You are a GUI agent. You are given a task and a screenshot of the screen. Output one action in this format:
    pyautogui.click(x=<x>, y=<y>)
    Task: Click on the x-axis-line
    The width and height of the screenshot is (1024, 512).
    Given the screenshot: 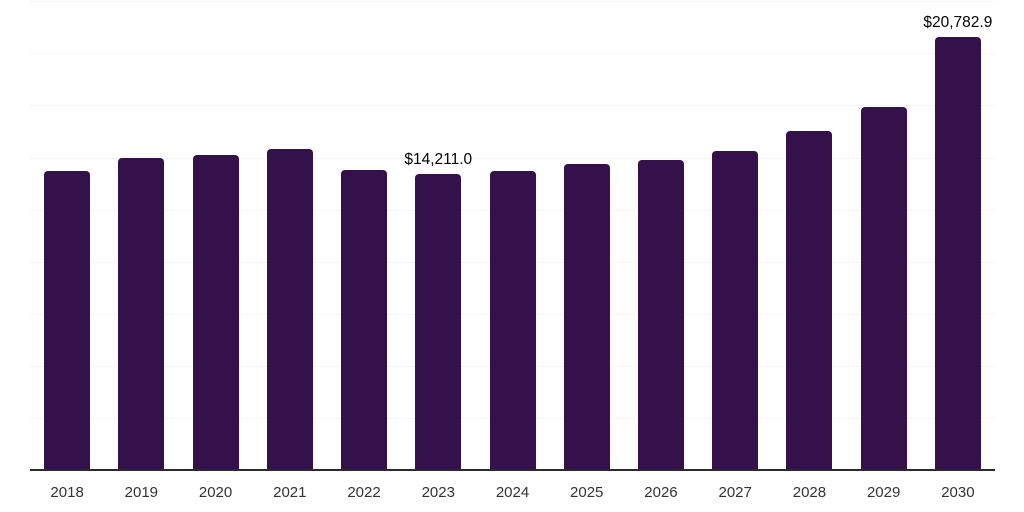 What is the action you would take?
    pyautogui.click(x=512, y=470)
    